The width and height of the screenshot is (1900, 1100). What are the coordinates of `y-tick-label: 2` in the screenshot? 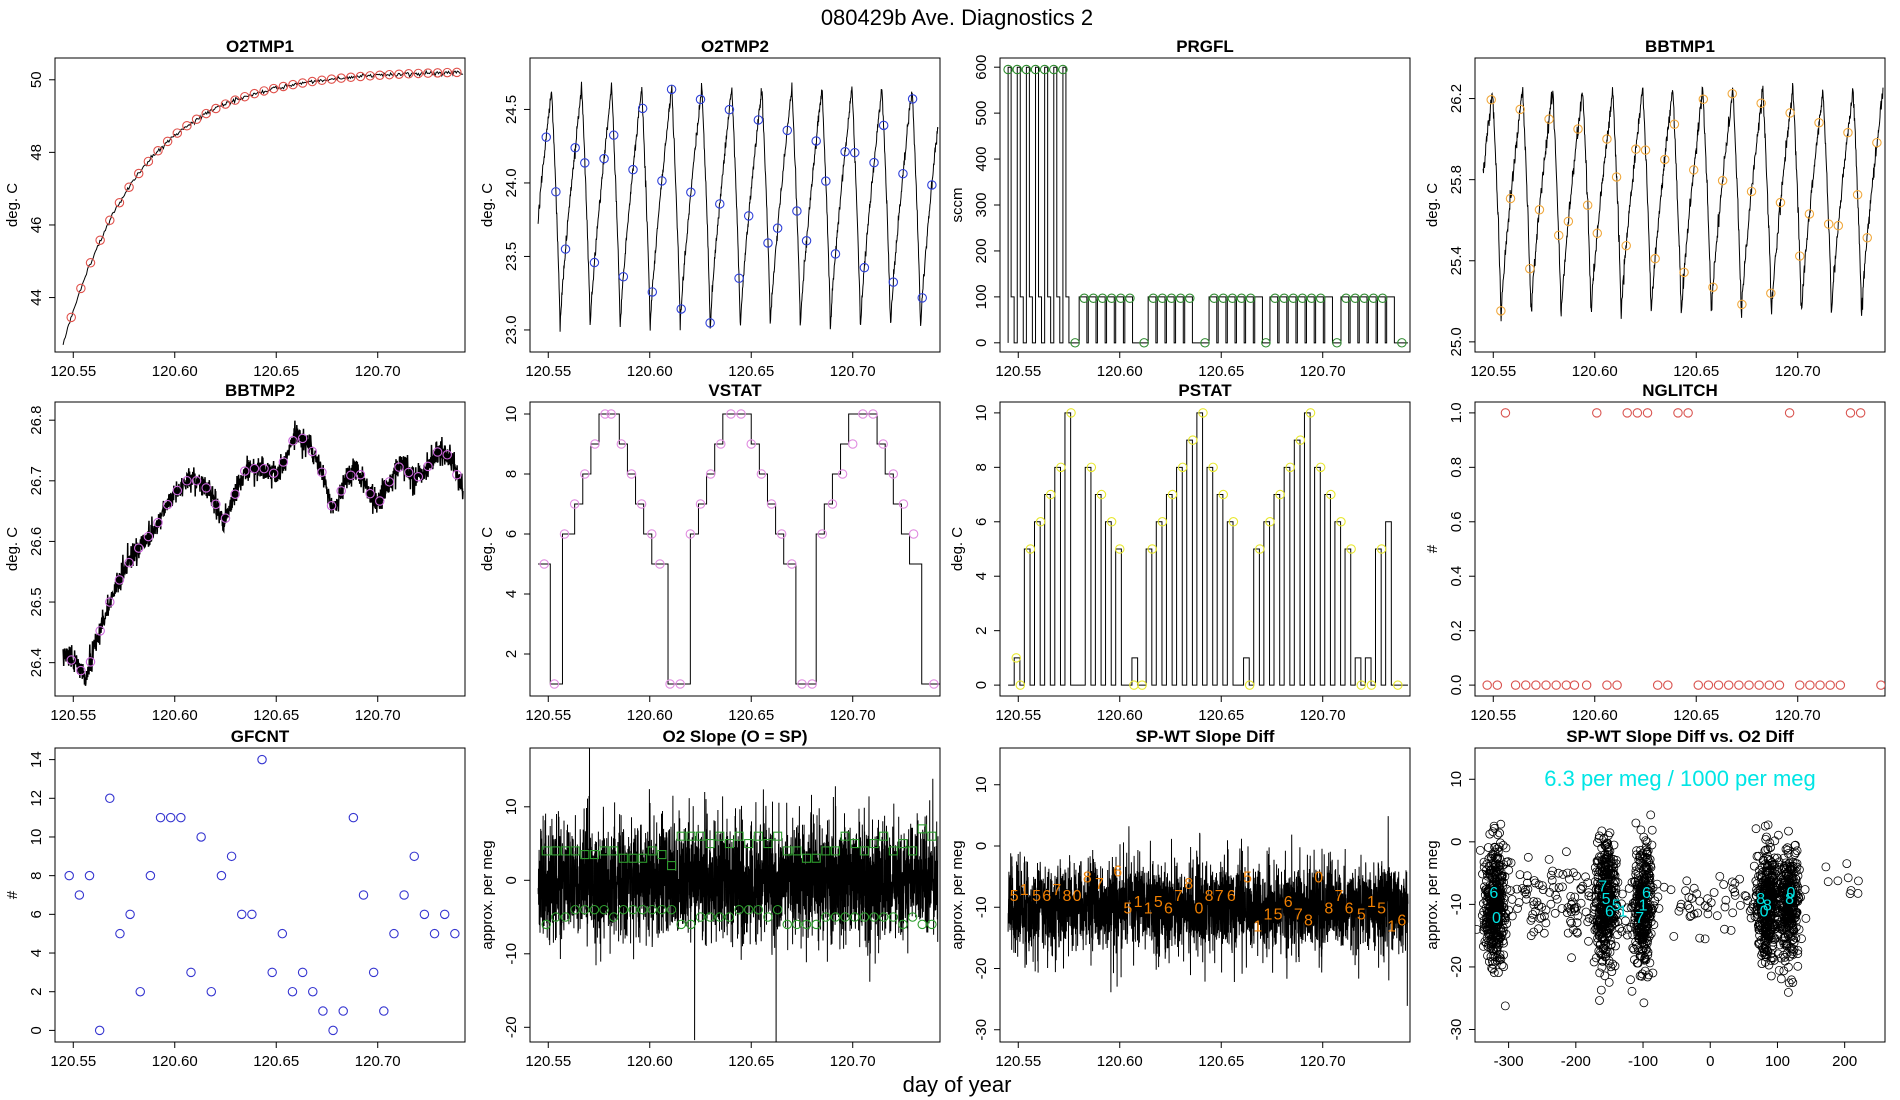 It's located at (981, 630).